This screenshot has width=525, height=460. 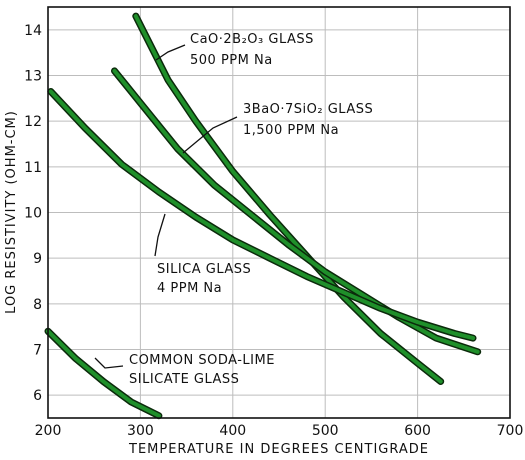 What do you see at coordinates (231, 60) in the screenshot?
I see `label-cao-line2: 500 PPM Na` at bounding box center [231, 60].